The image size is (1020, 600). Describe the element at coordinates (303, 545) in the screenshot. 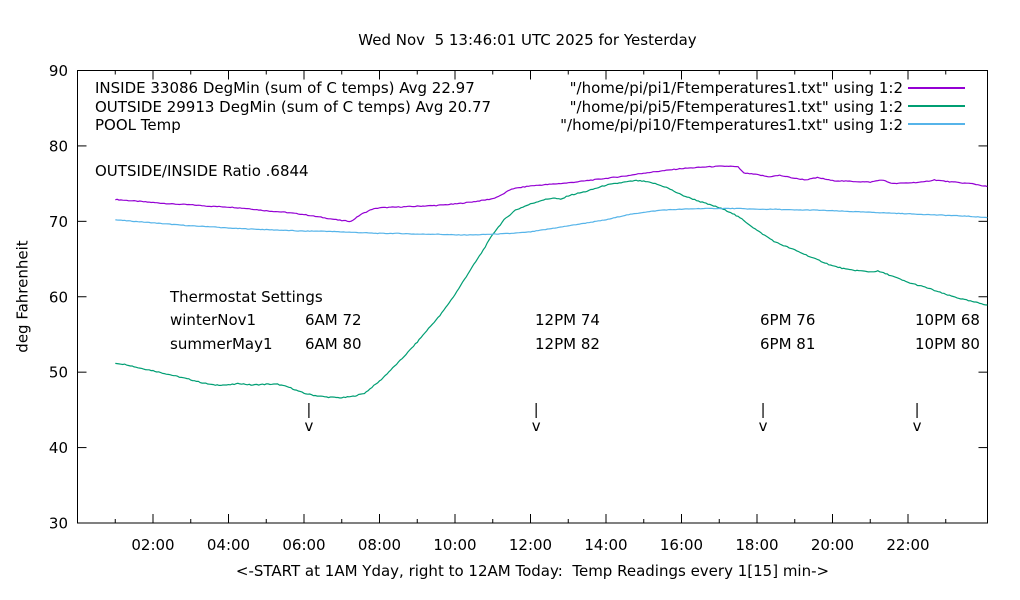

I see `x-tick-label: 06:00` at that location.